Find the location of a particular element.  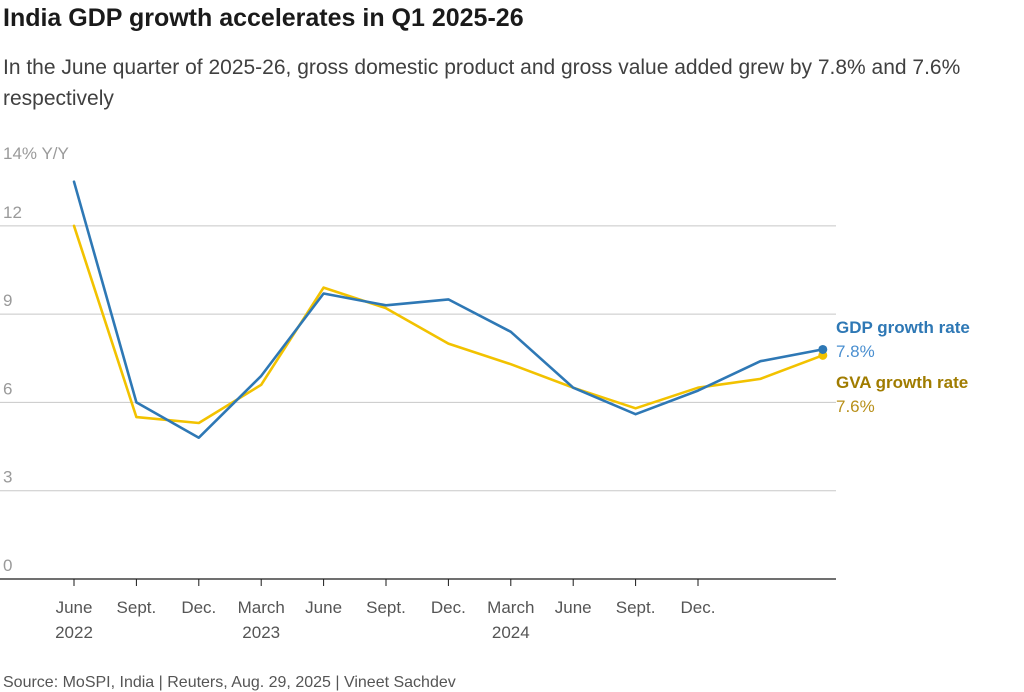

x-tick-year-label: 2024 is located at coordinates (511, 632).